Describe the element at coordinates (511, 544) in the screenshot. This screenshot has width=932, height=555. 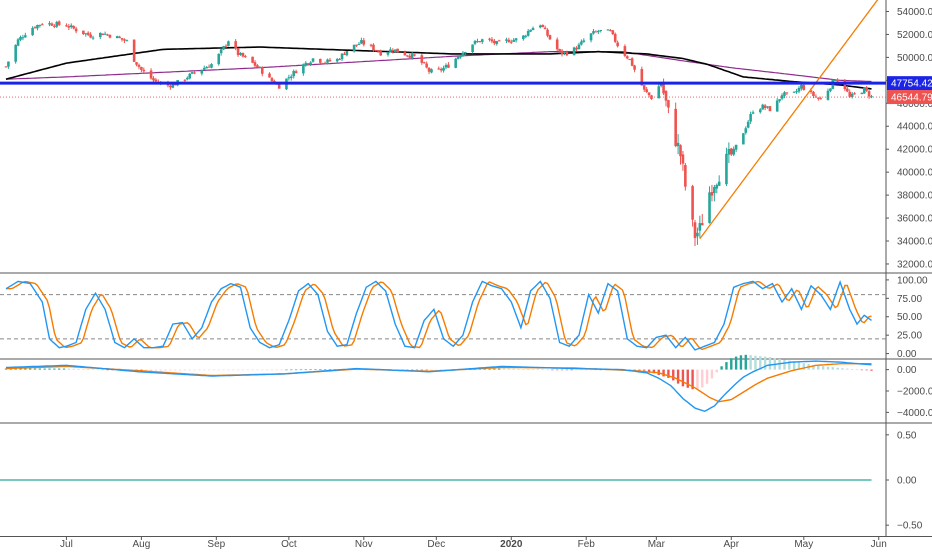
I see `time-tick-label: 2020` at that location.